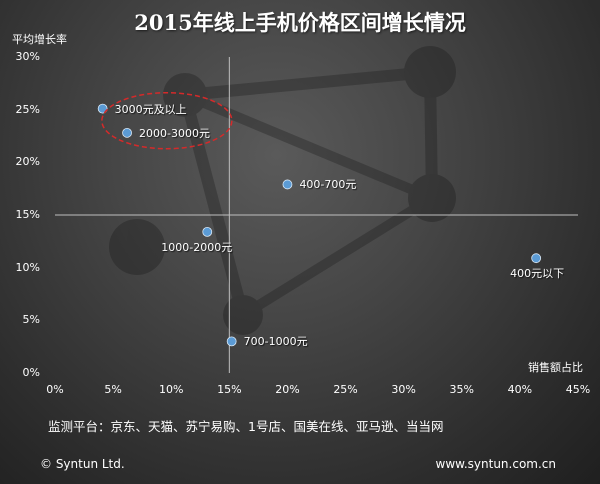  What do you see at coordinates (27, 56) in the screenshot?
I see `y-tick-label: 30%` at bounding box center [27, 56].